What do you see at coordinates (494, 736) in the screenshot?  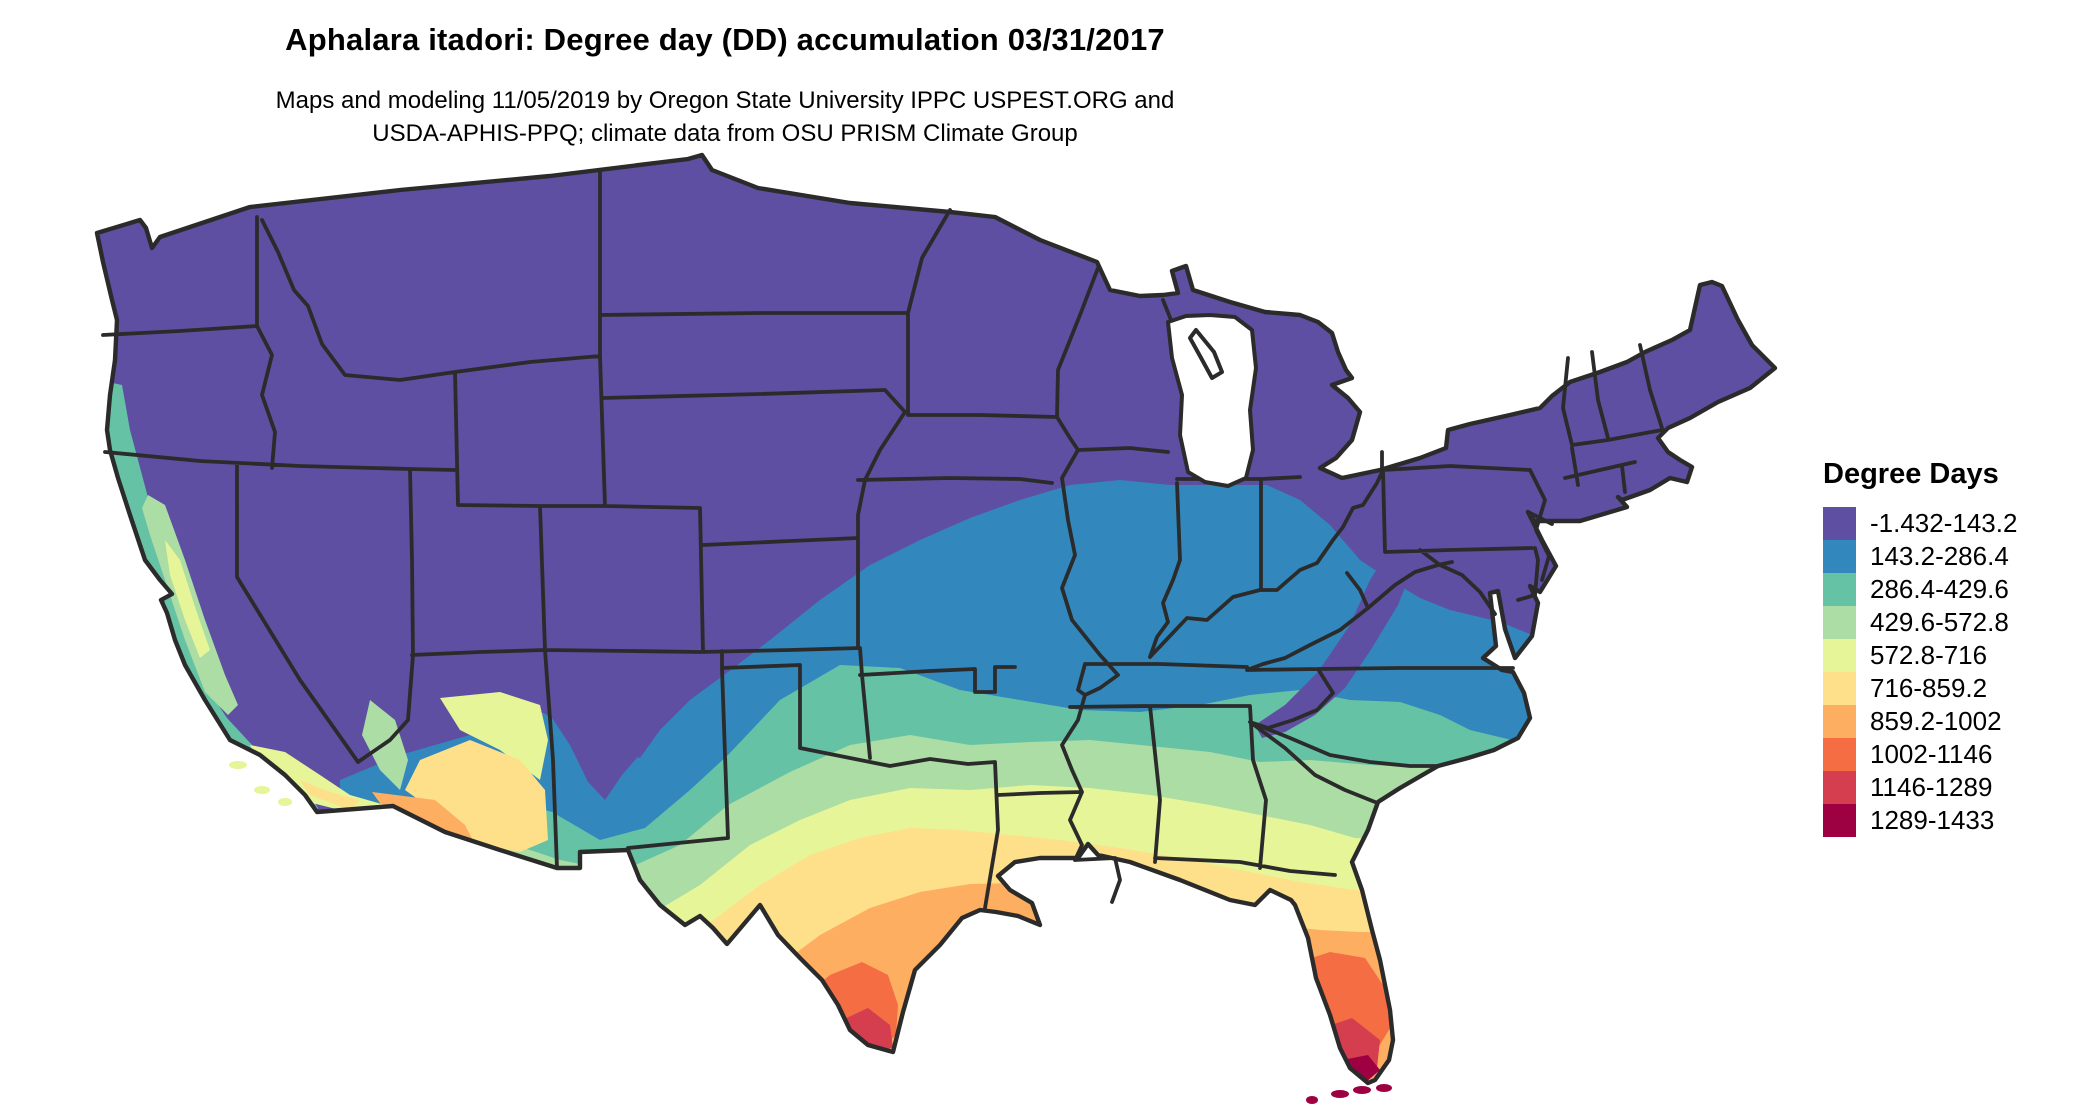 I see `zone-az-paleyellow` at bounding box center [494, 736].